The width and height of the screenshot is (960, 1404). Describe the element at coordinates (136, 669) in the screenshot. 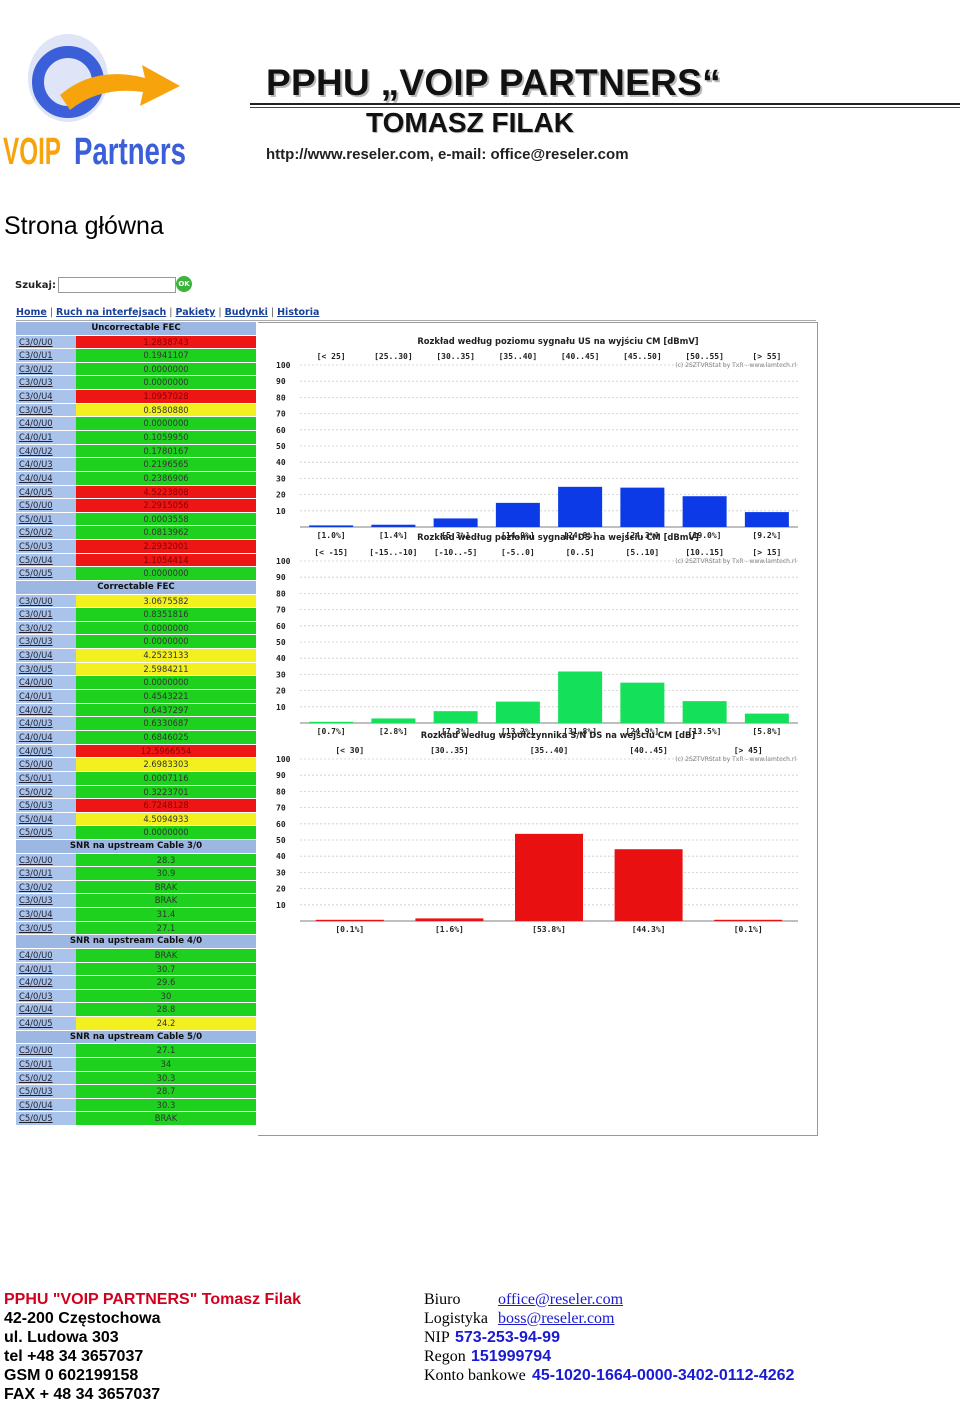

I see `stats-row: C3/0/U5 2.5984211` at that location.